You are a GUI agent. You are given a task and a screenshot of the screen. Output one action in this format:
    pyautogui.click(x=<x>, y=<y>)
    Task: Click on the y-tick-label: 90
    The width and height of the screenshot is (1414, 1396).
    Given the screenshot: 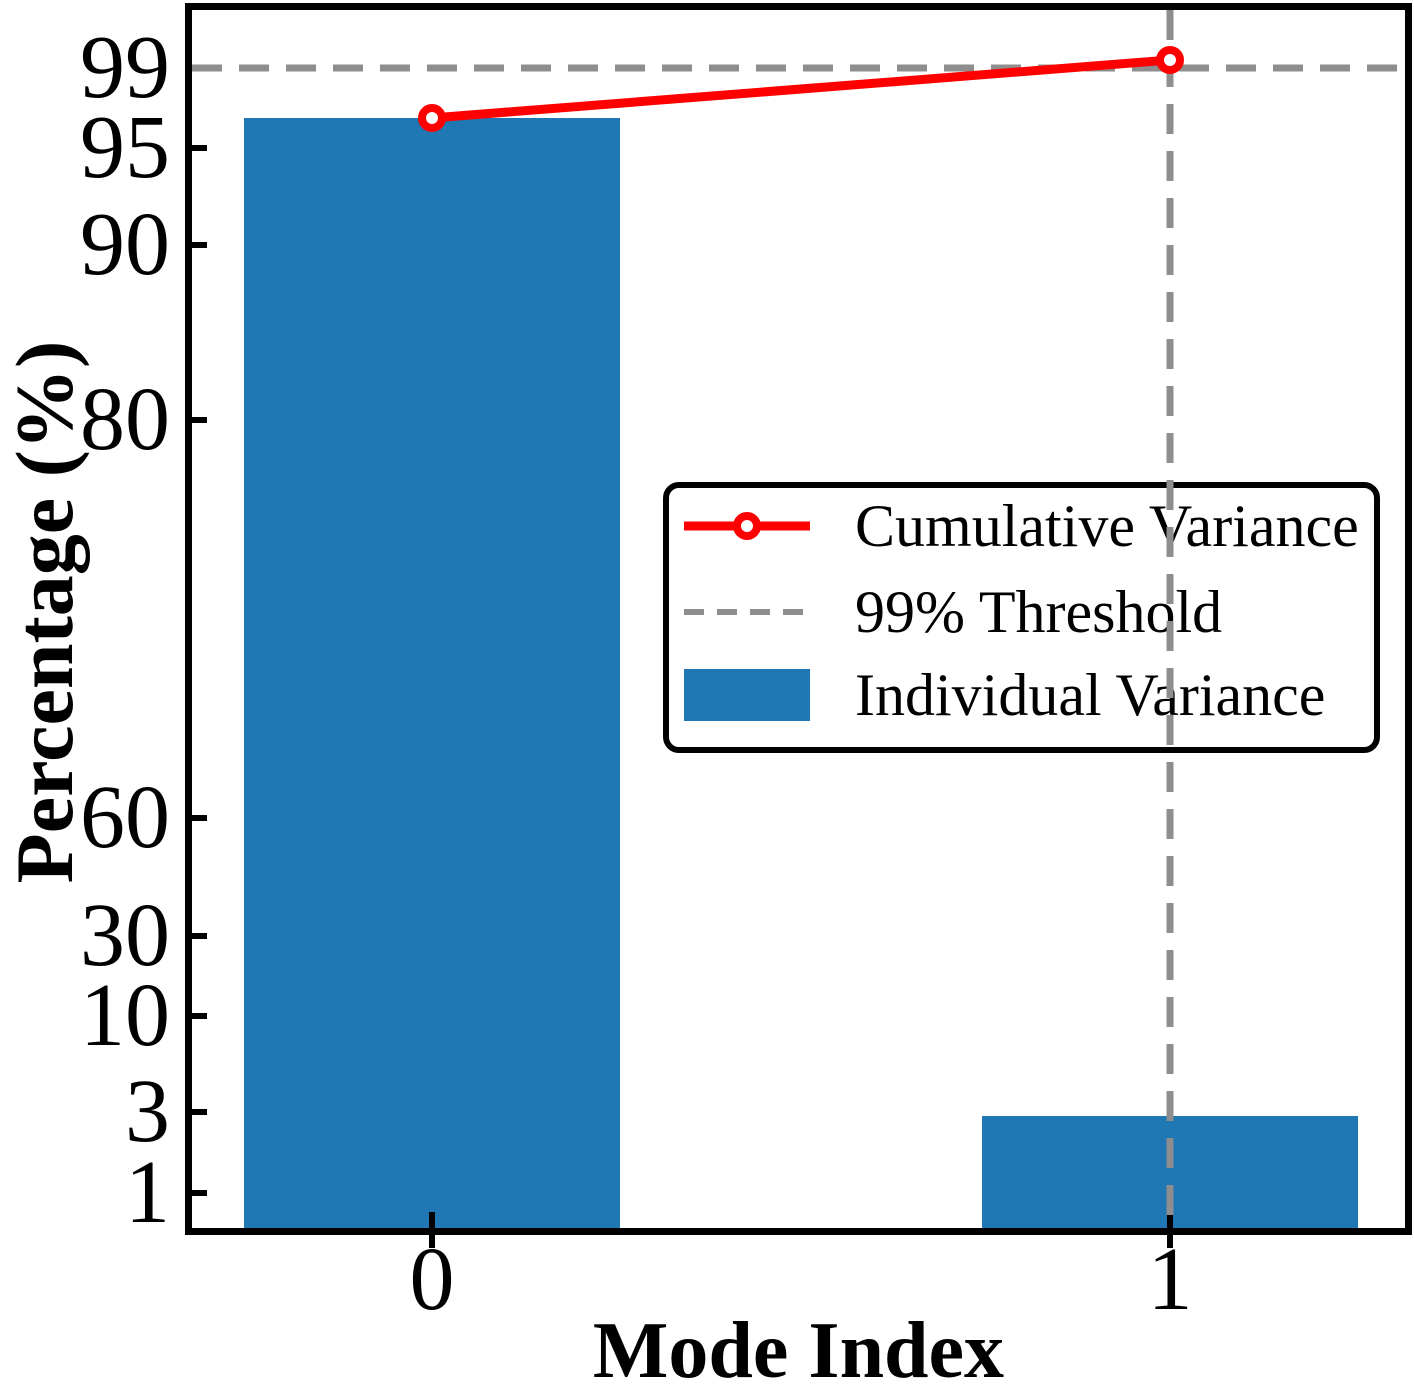 What is the action you would take?
    pyautogui.click(x=125, y=244)
    